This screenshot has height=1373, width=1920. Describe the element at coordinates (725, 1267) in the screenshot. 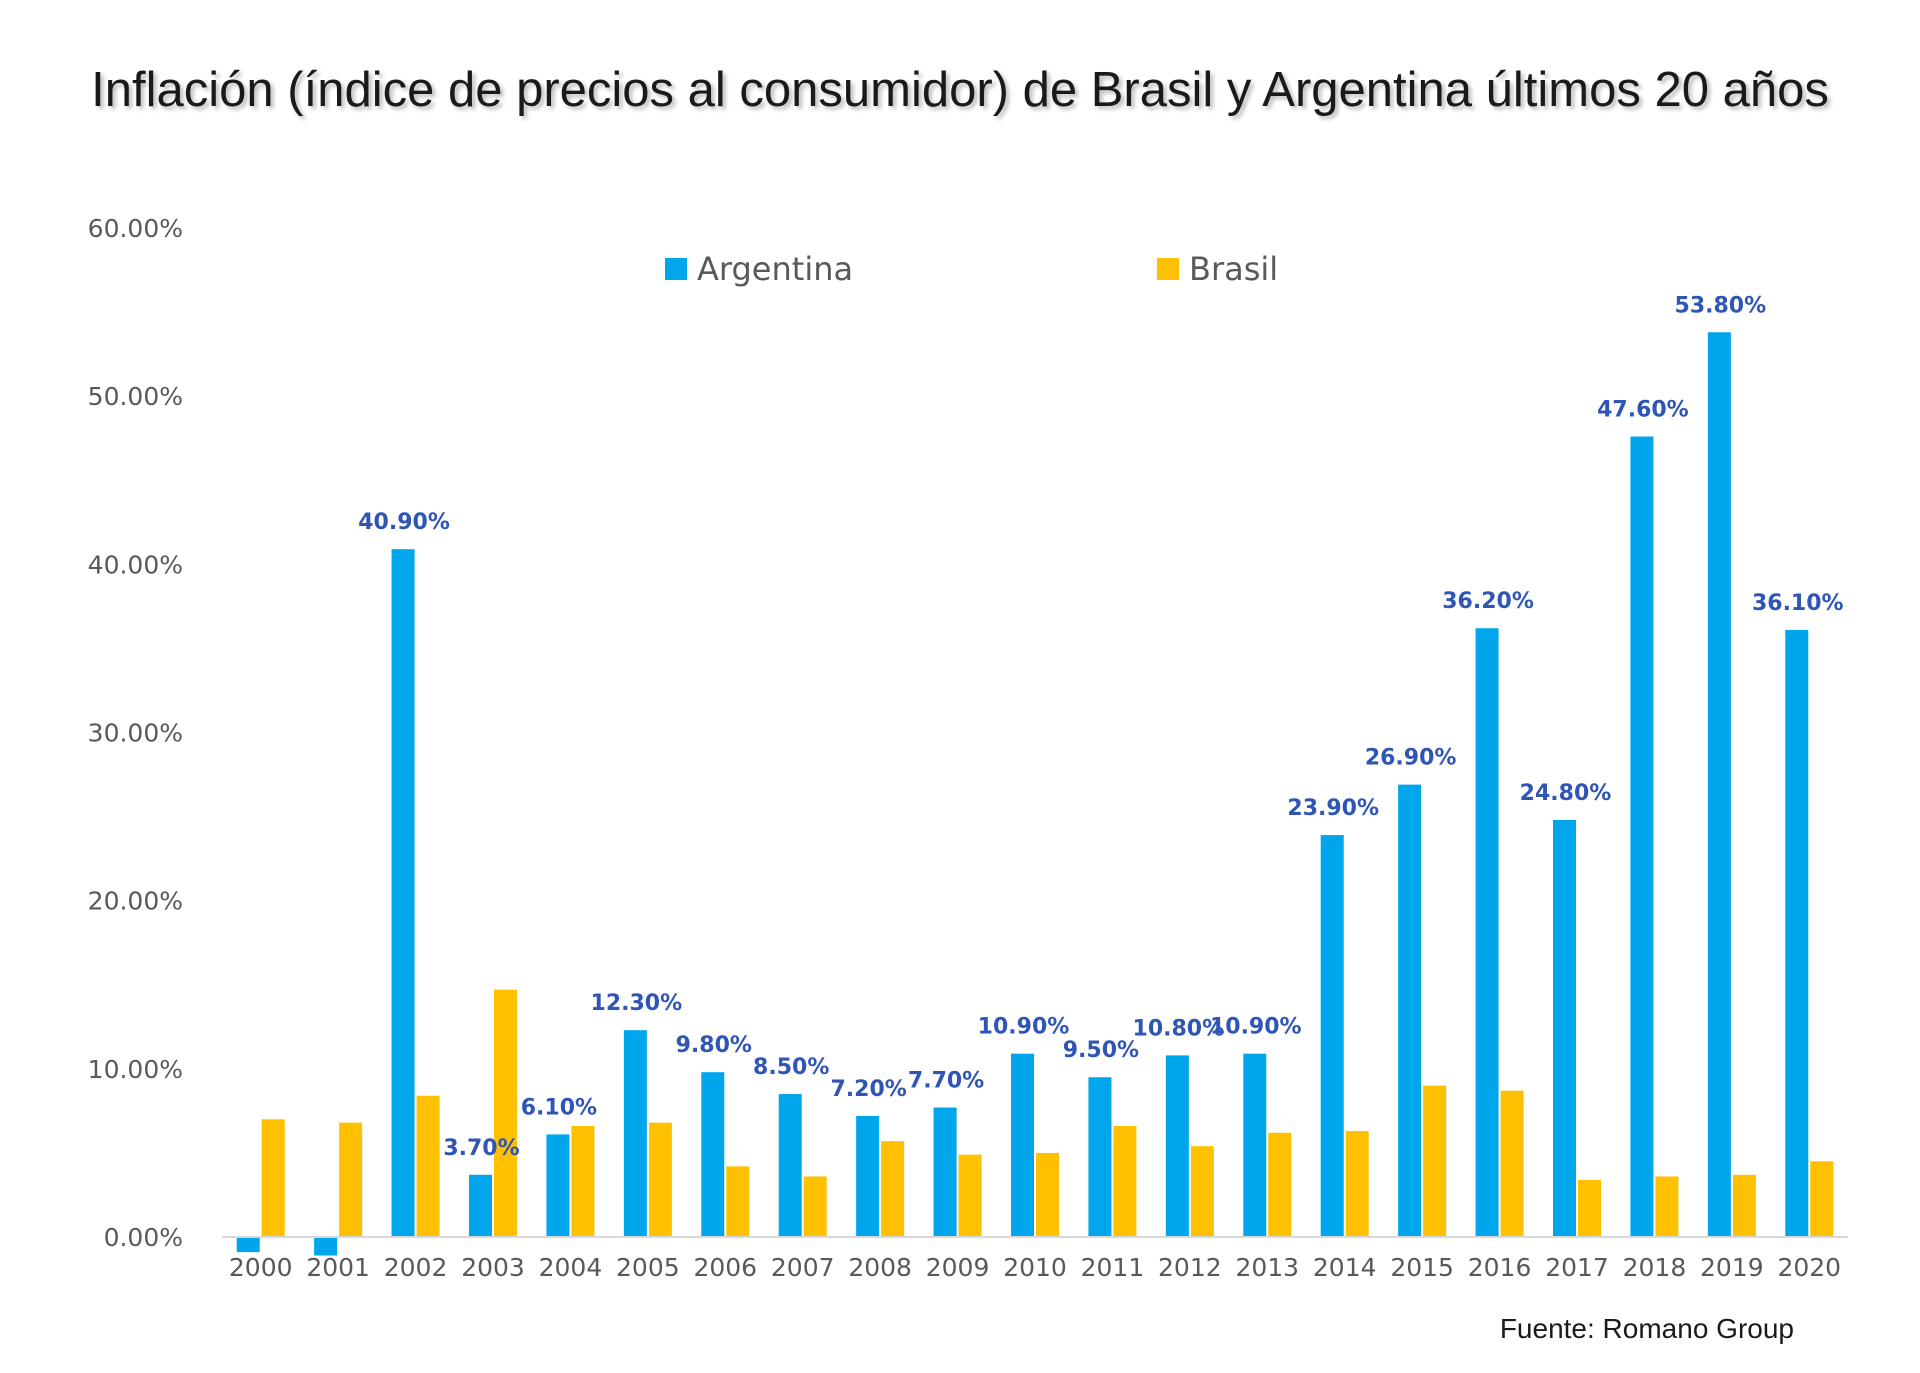

I see `x-tick-label: 2006` at that location.